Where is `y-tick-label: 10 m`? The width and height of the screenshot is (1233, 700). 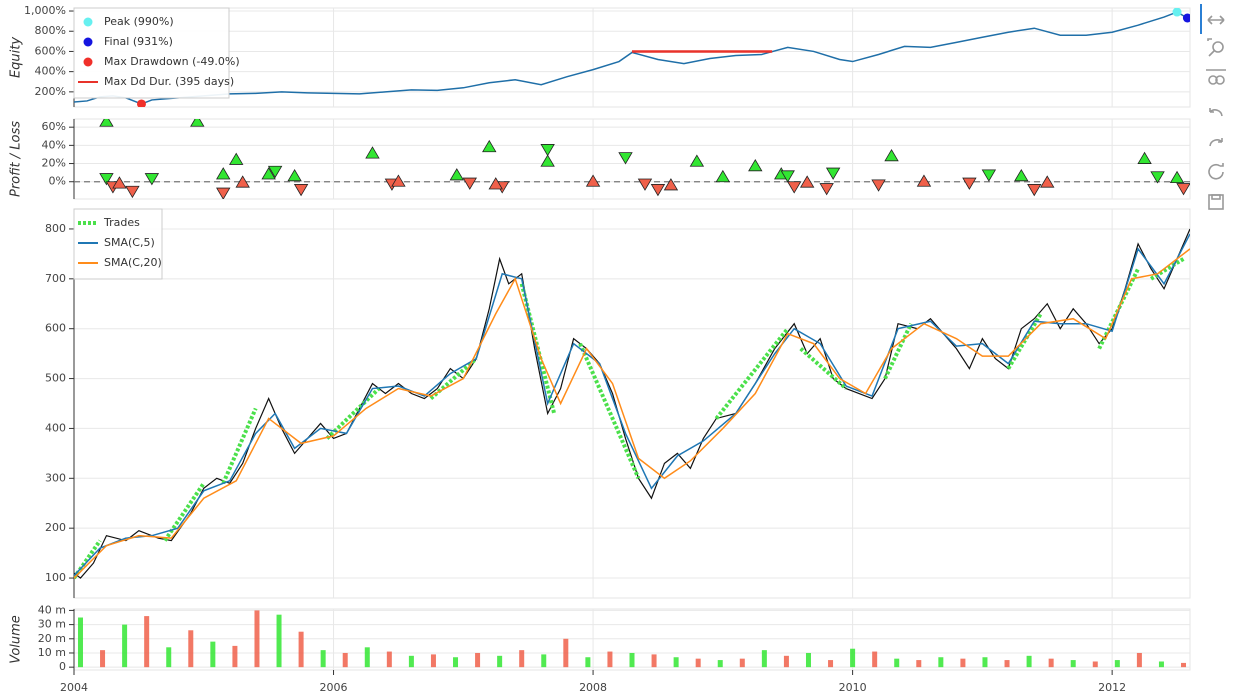 y-tick-label: 10 m is located at coordinates (52, 652).